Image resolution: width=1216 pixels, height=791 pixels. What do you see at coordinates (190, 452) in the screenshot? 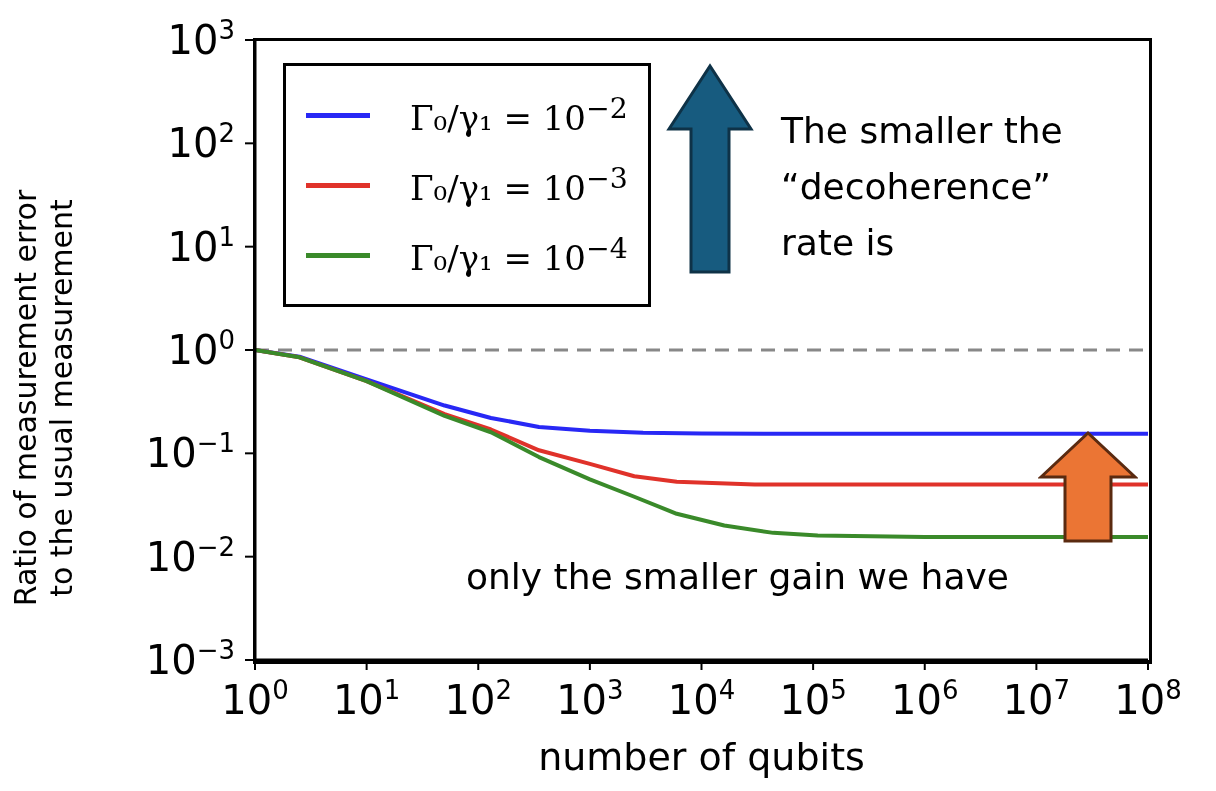
I see `y-tick-label: 10$^{−1}$` at bounding box center [190, 452].